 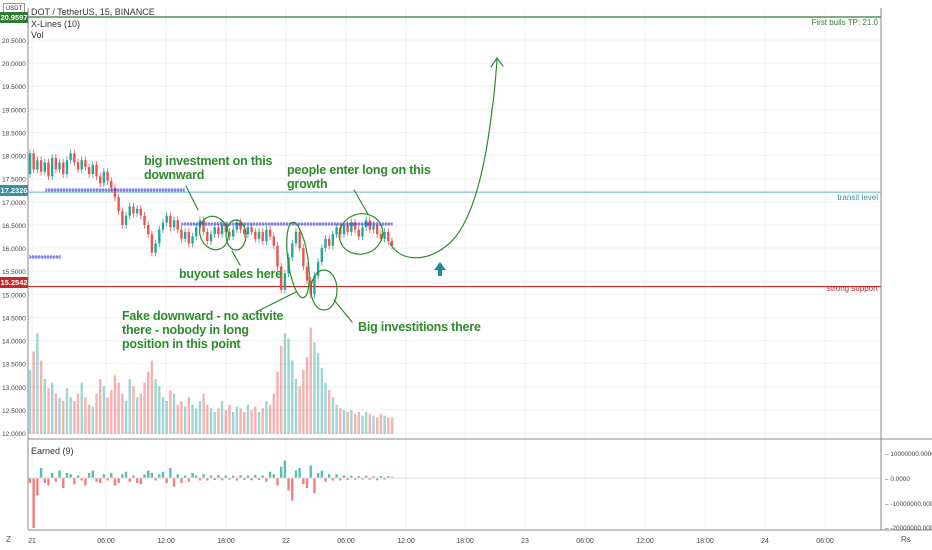 I want to click on y-tick-label: 19.5000, so click(x=14, y=87).